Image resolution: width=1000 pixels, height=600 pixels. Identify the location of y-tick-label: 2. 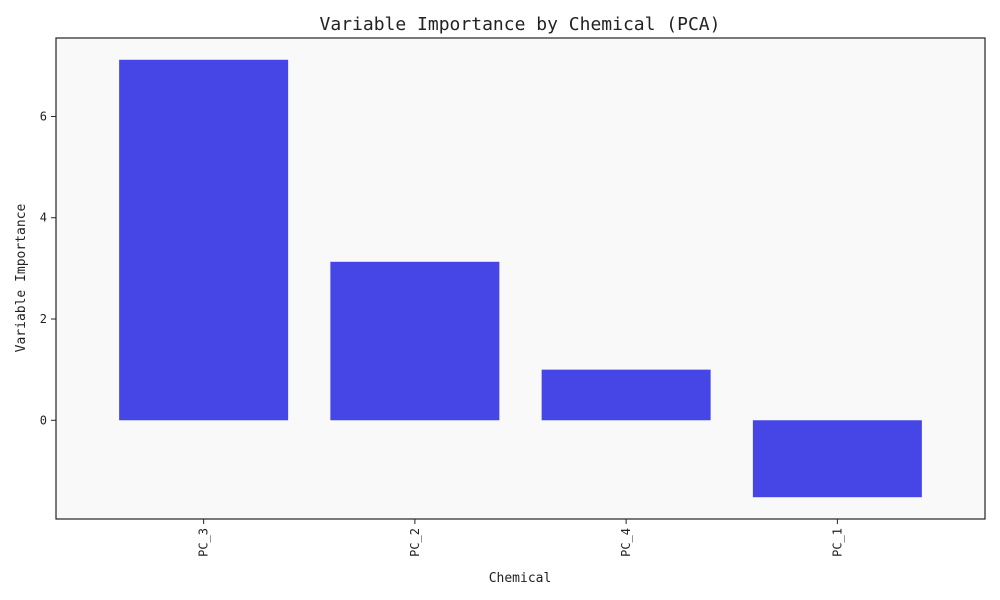
(43, 319).